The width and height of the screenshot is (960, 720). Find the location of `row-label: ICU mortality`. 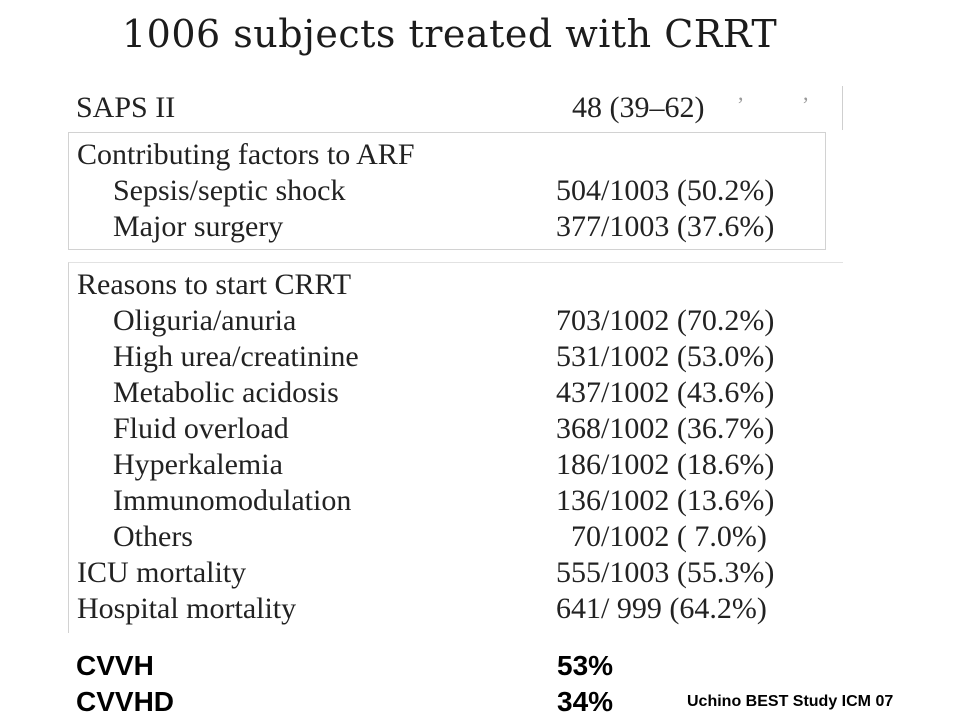

row-label: ICU mortality is located at coordinates (162, 572).